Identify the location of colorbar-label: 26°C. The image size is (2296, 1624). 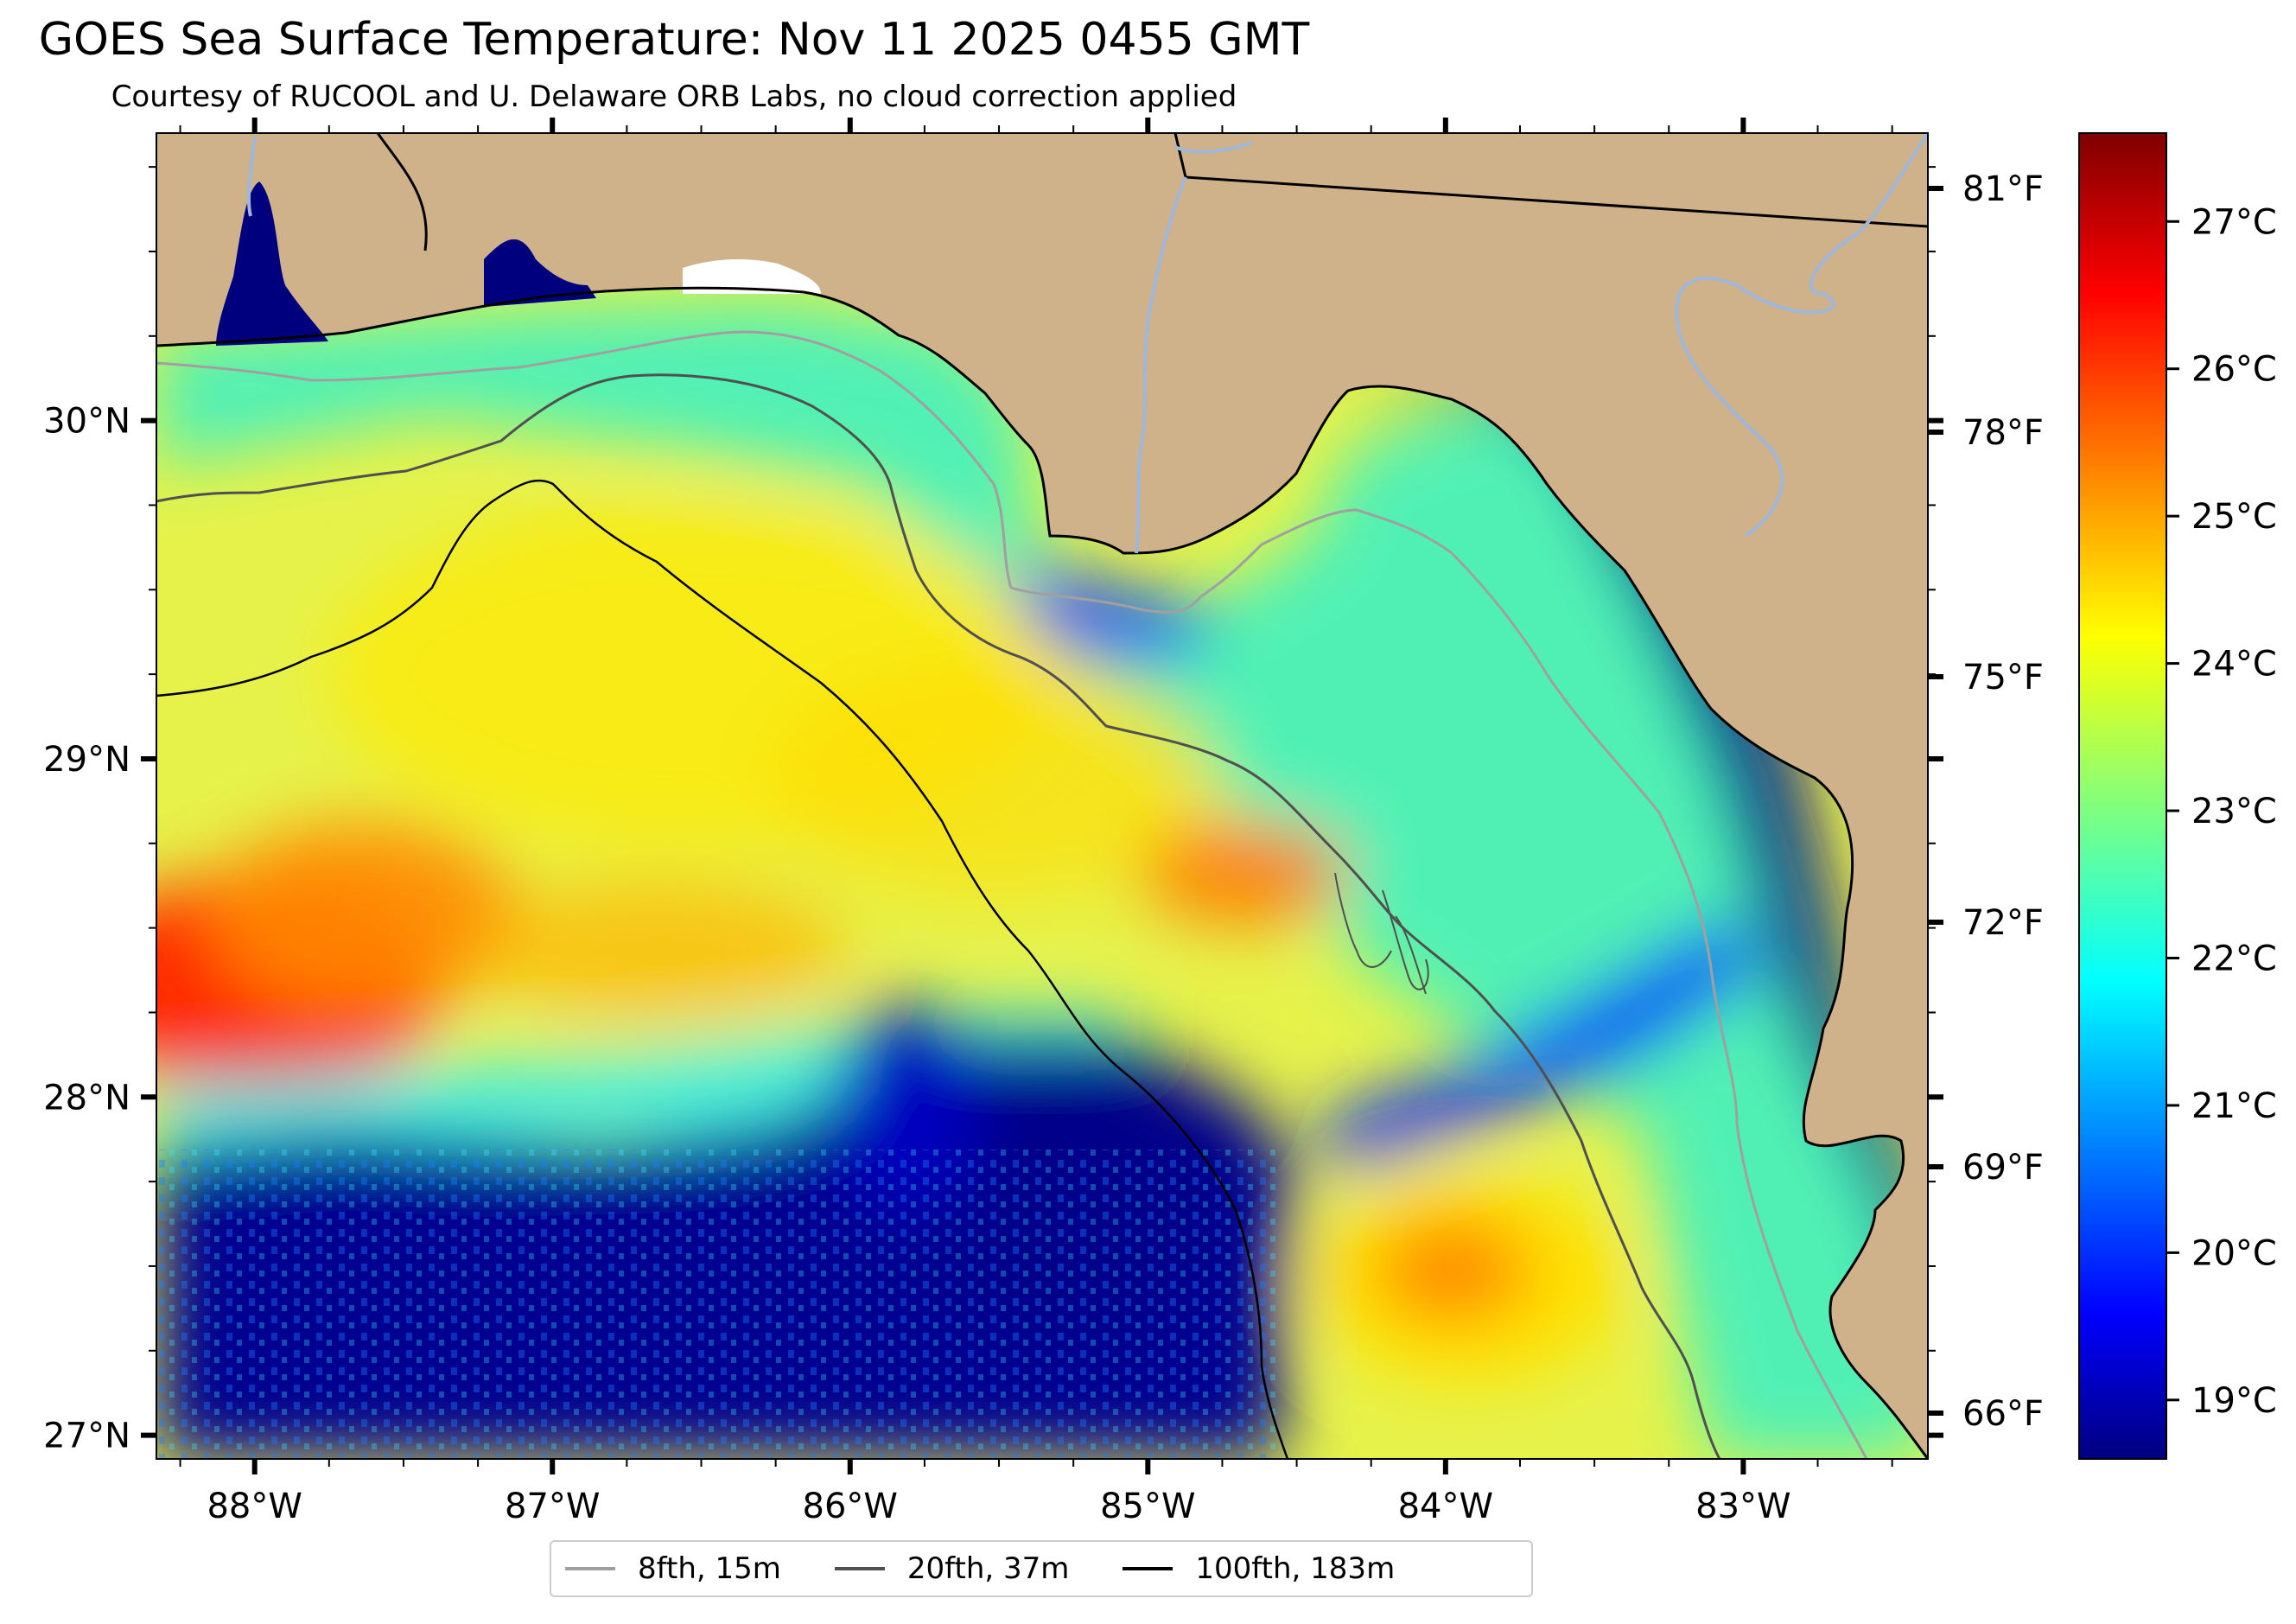
(2234, 370).